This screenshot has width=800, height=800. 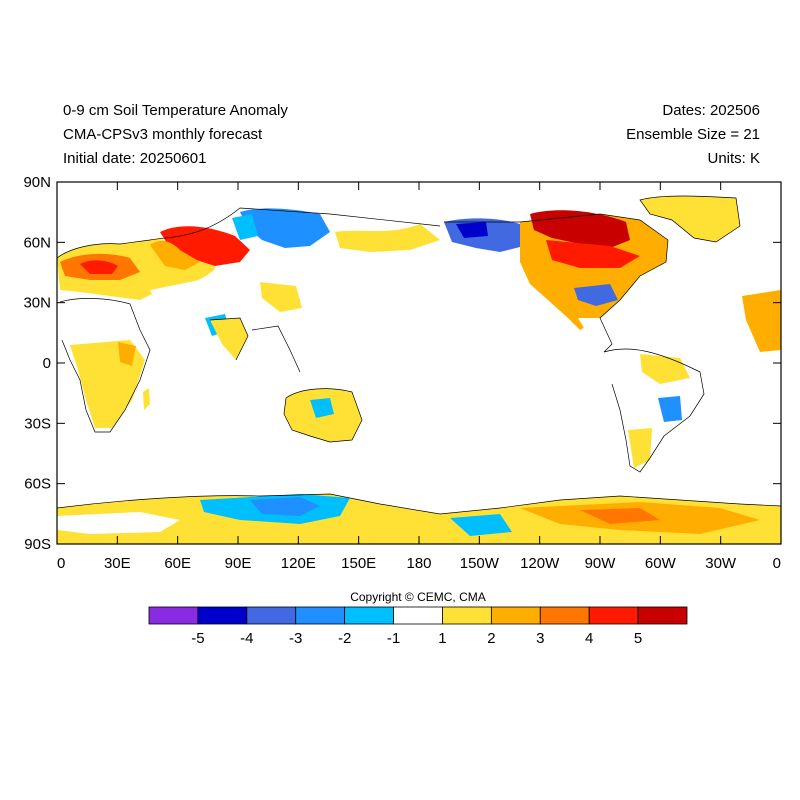 What do you see at coordinates (640, 448) in the screenshot?
I see `patagonia-warm` at bounding box center [640, 448].